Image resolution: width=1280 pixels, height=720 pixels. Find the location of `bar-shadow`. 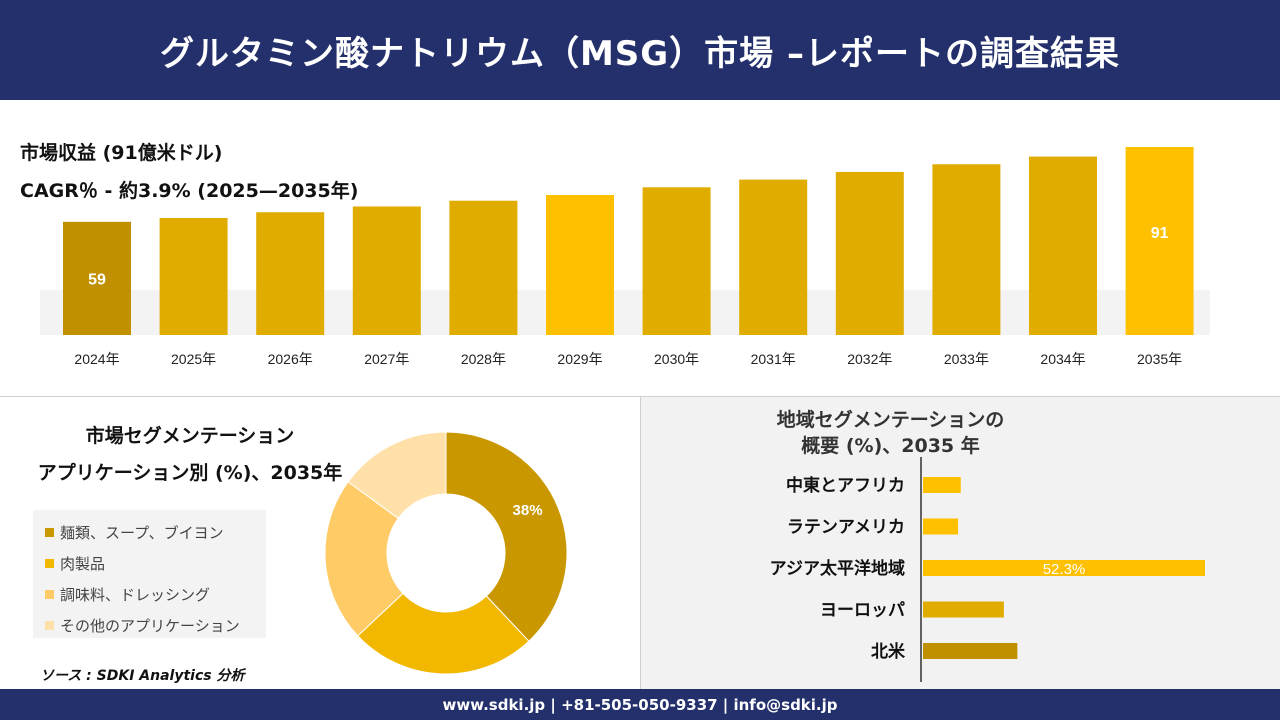

bar-shadow is located at coordinates (625, 312).